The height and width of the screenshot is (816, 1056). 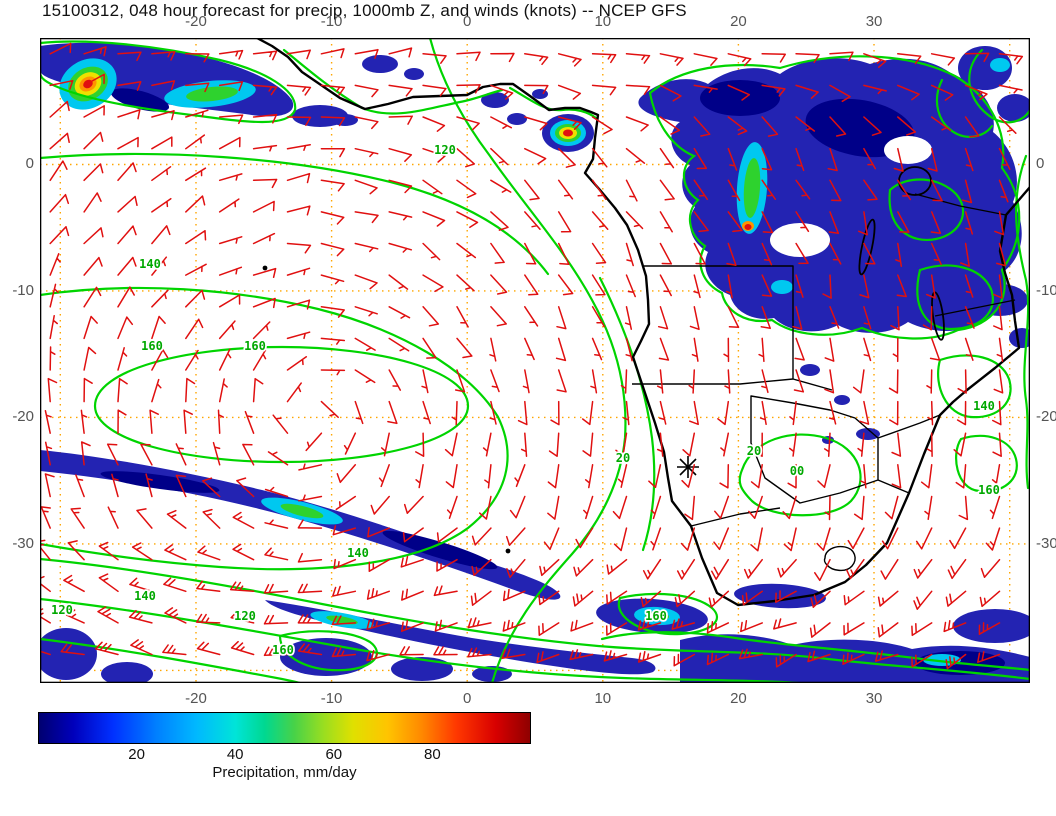 I want to click on y-axis-tick-left: -20, so click(x=23, y=417).